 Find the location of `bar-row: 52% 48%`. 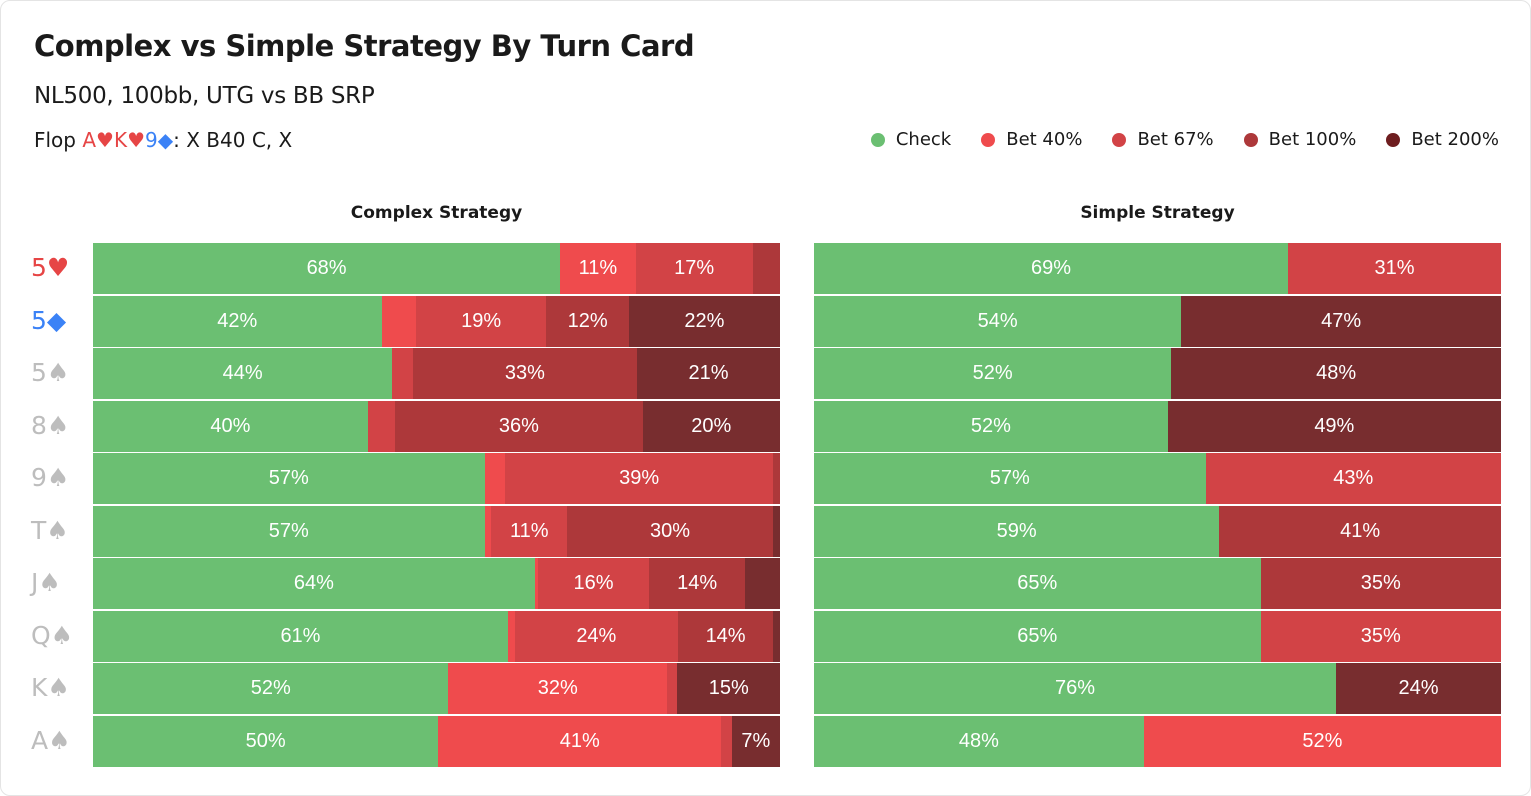

bar-row: 52% 48% is located at coordinates (1157, 374).